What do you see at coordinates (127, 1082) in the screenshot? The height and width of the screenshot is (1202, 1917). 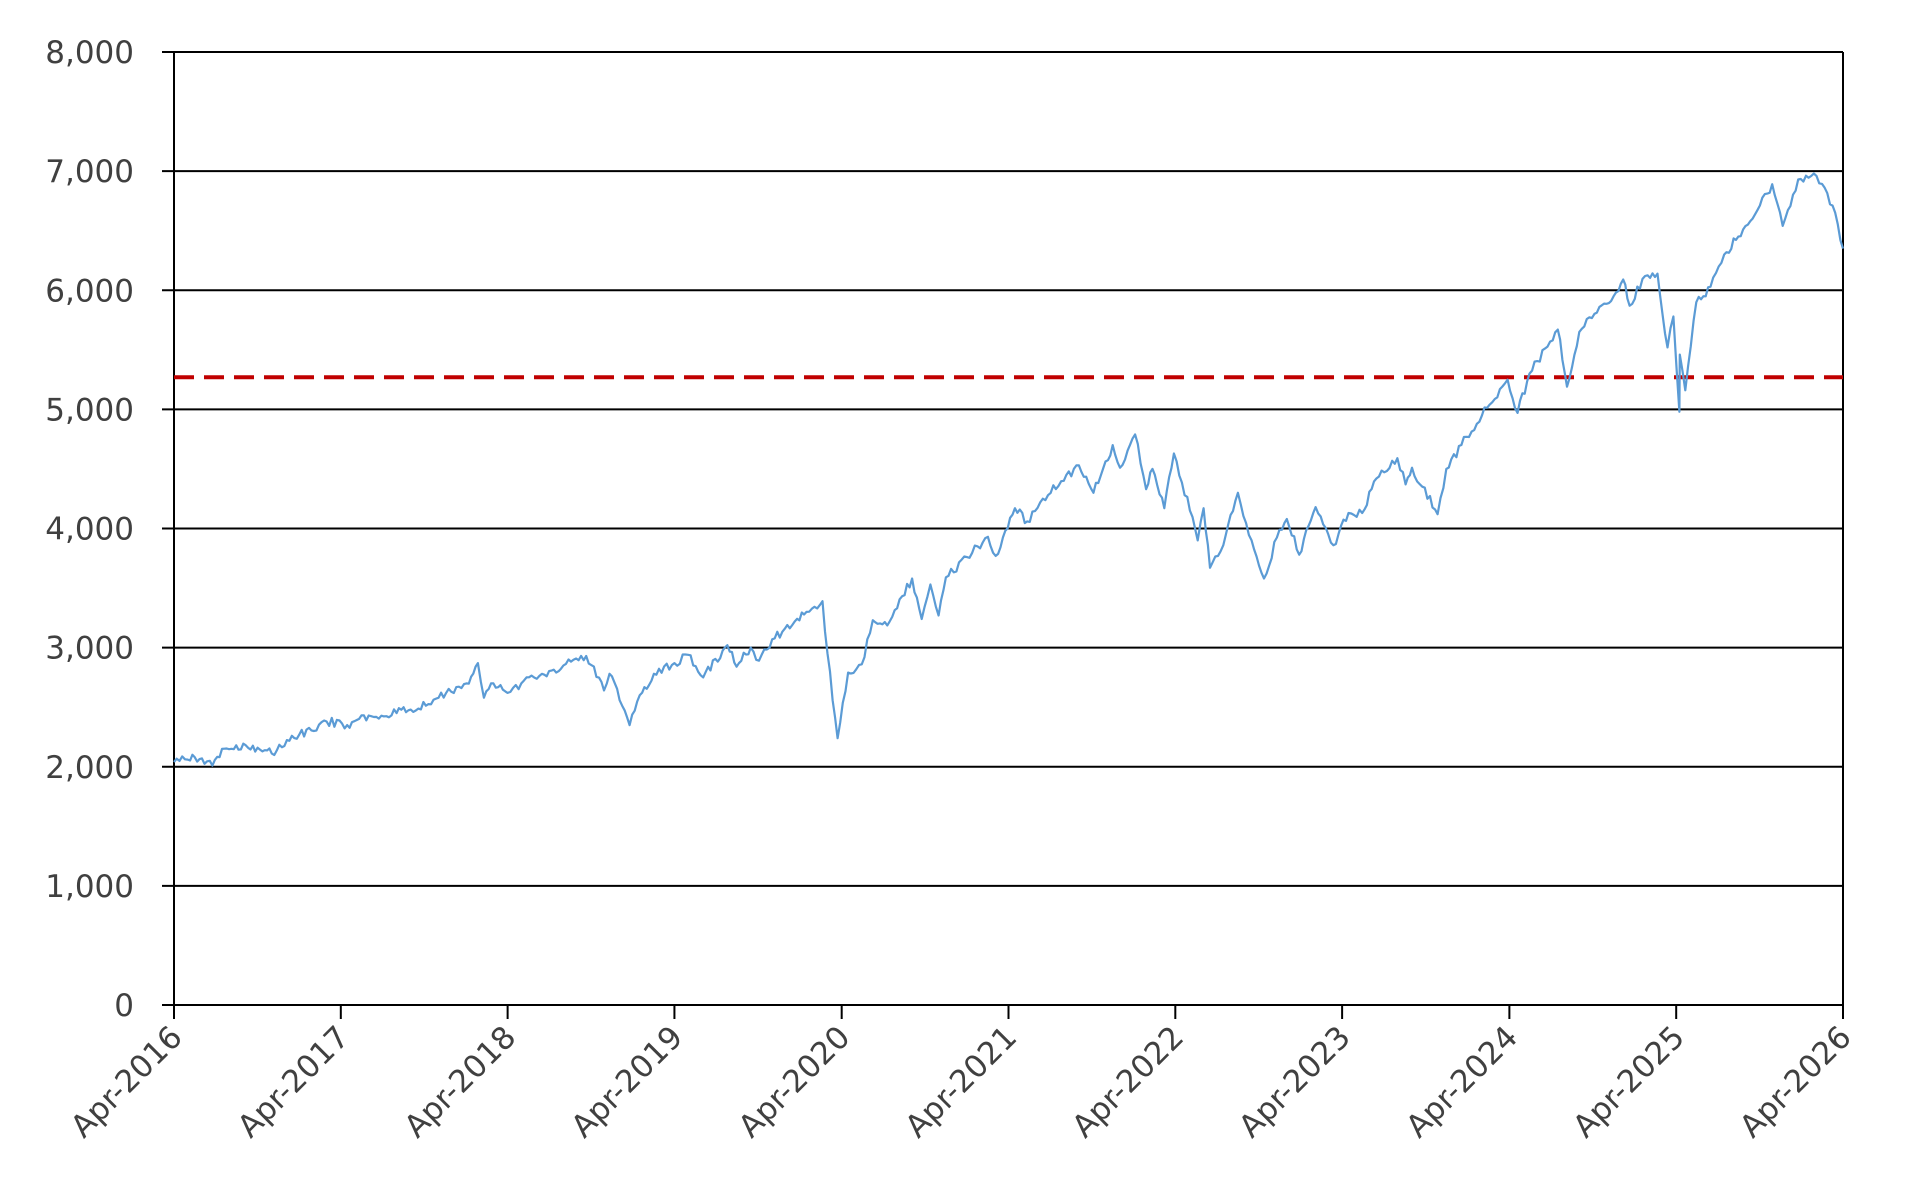 I see `x-tick-label: Apr-2016` at bounding box center [127, 1082].